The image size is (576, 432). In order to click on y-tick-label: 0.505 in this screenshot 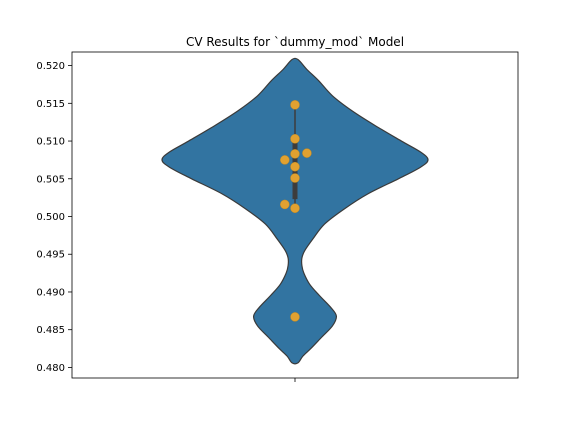, I will do `click(50, 179)`.